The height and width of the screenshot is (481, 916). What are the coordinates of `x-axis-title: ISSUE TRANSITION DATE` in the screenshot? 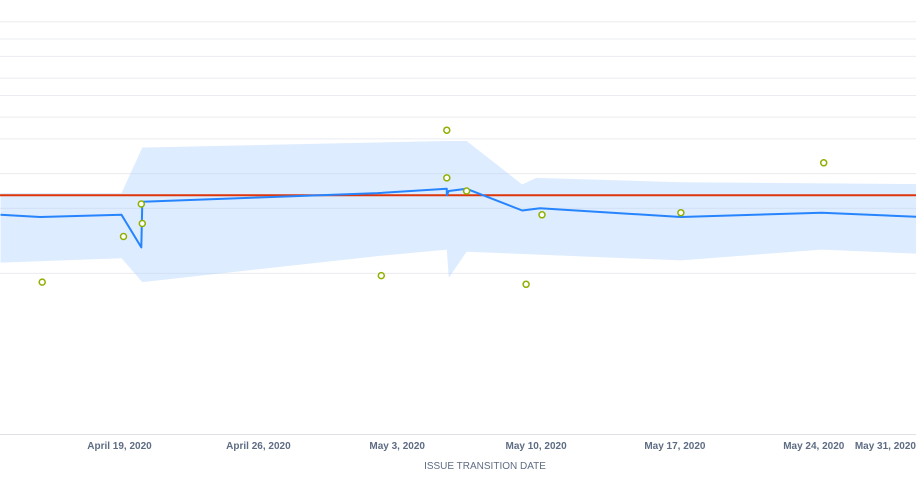 It's located at (485, 466).